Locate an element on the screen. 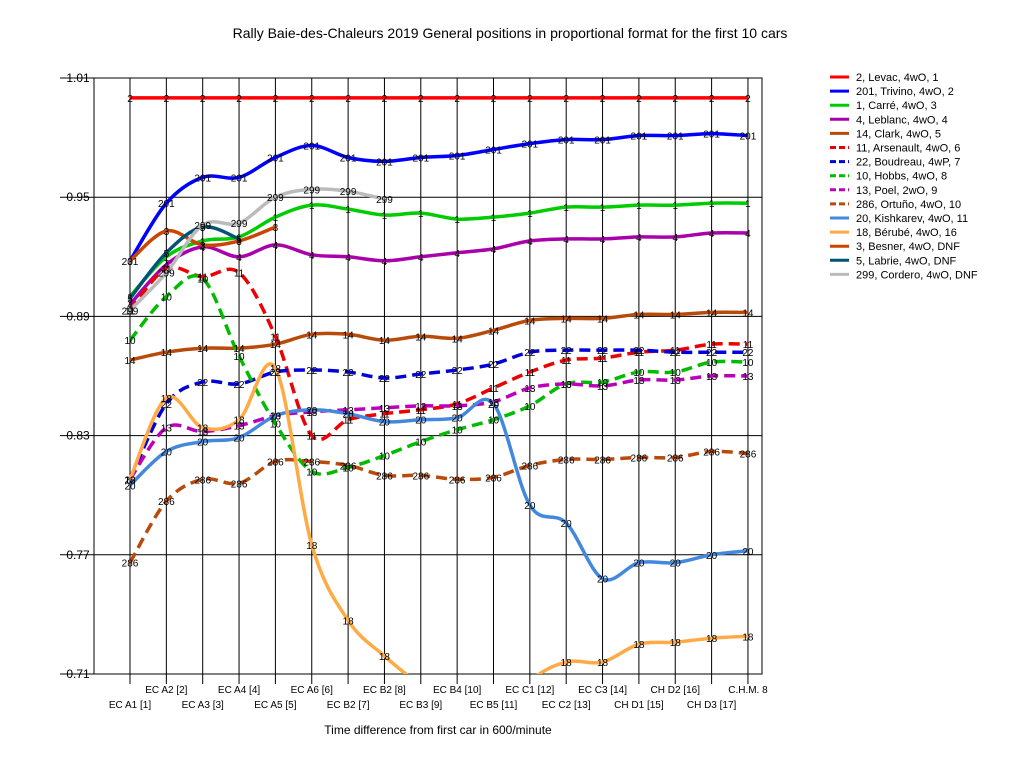 The image size is (1024, 768). x-tick-label: EC A3 [3] is located at coordinates (203, 705).